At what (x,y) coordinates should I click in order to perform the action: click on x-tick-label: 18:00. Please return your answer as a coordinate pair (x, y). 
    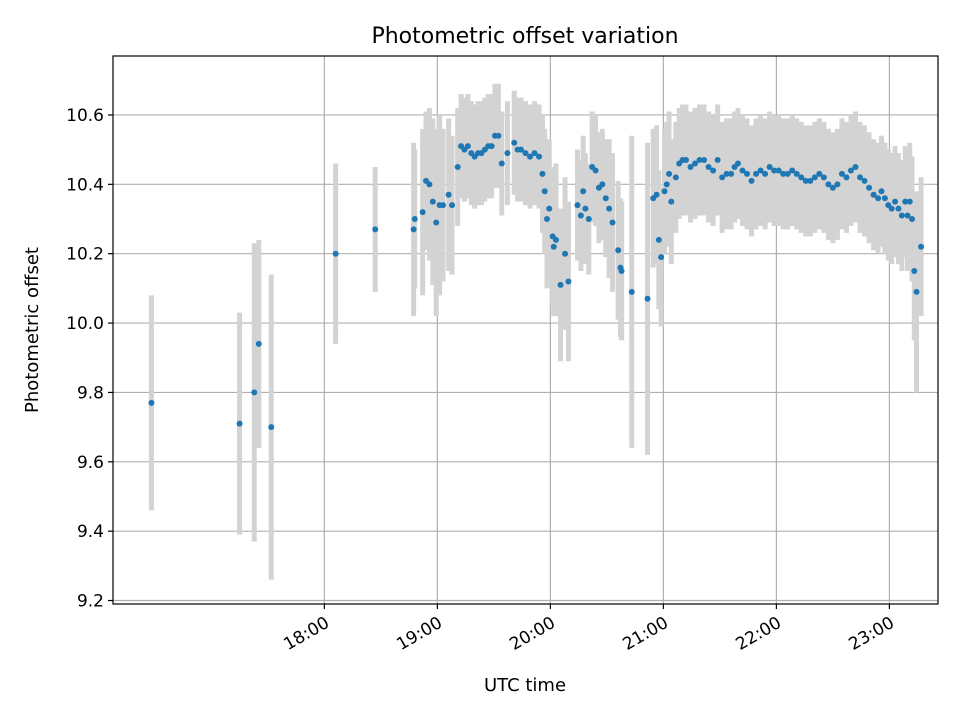
    Looking at the image, I should click on (306, 634).